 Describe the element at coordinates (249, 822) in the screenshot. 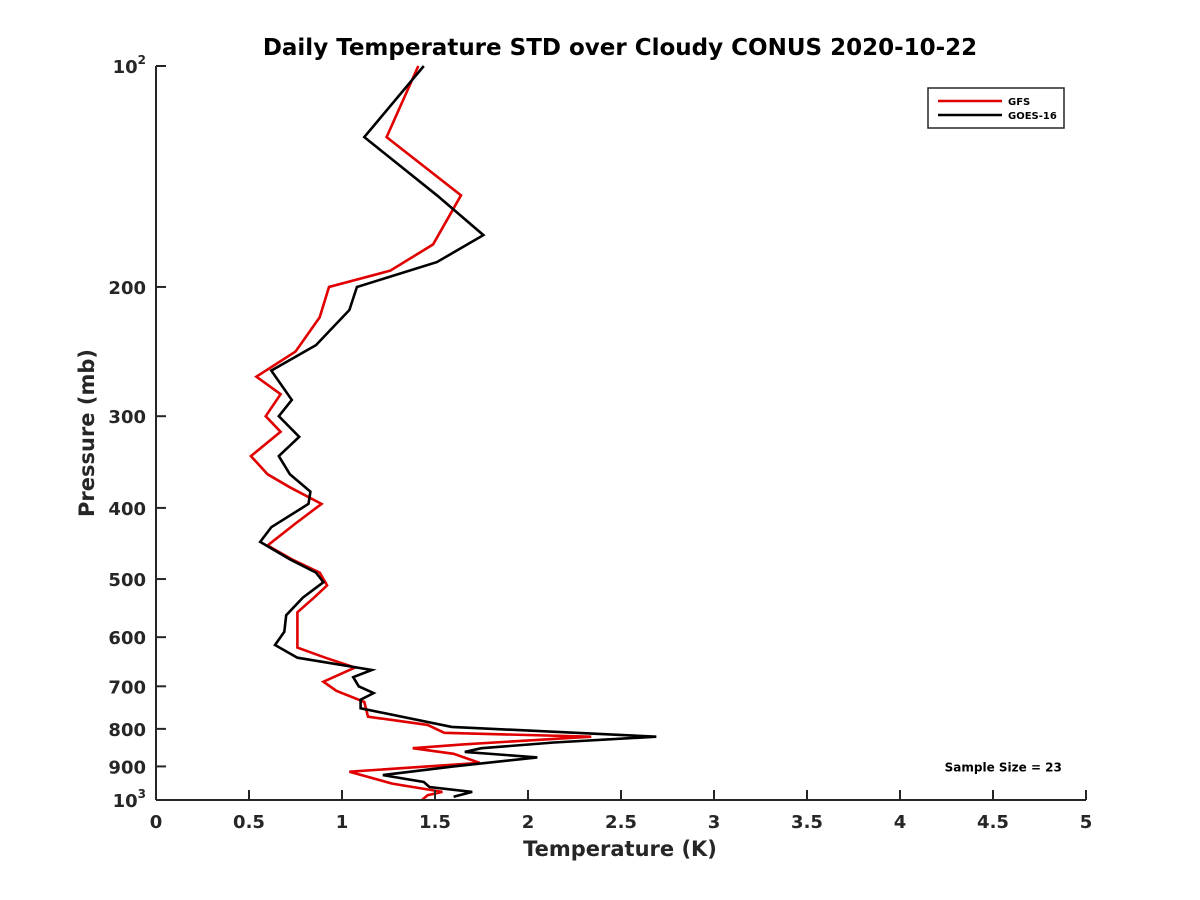

I see `x-tick-label: 0.5` at that location.